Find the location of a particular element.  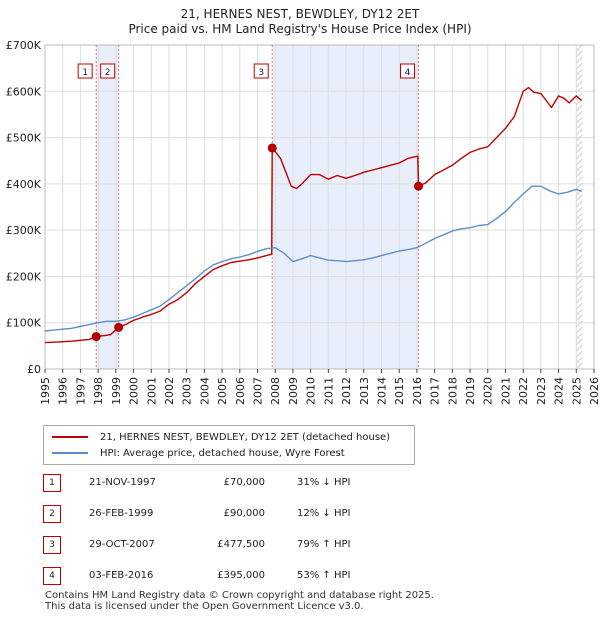

x-tick-label: 2013 is located at coordinates (364, 391).